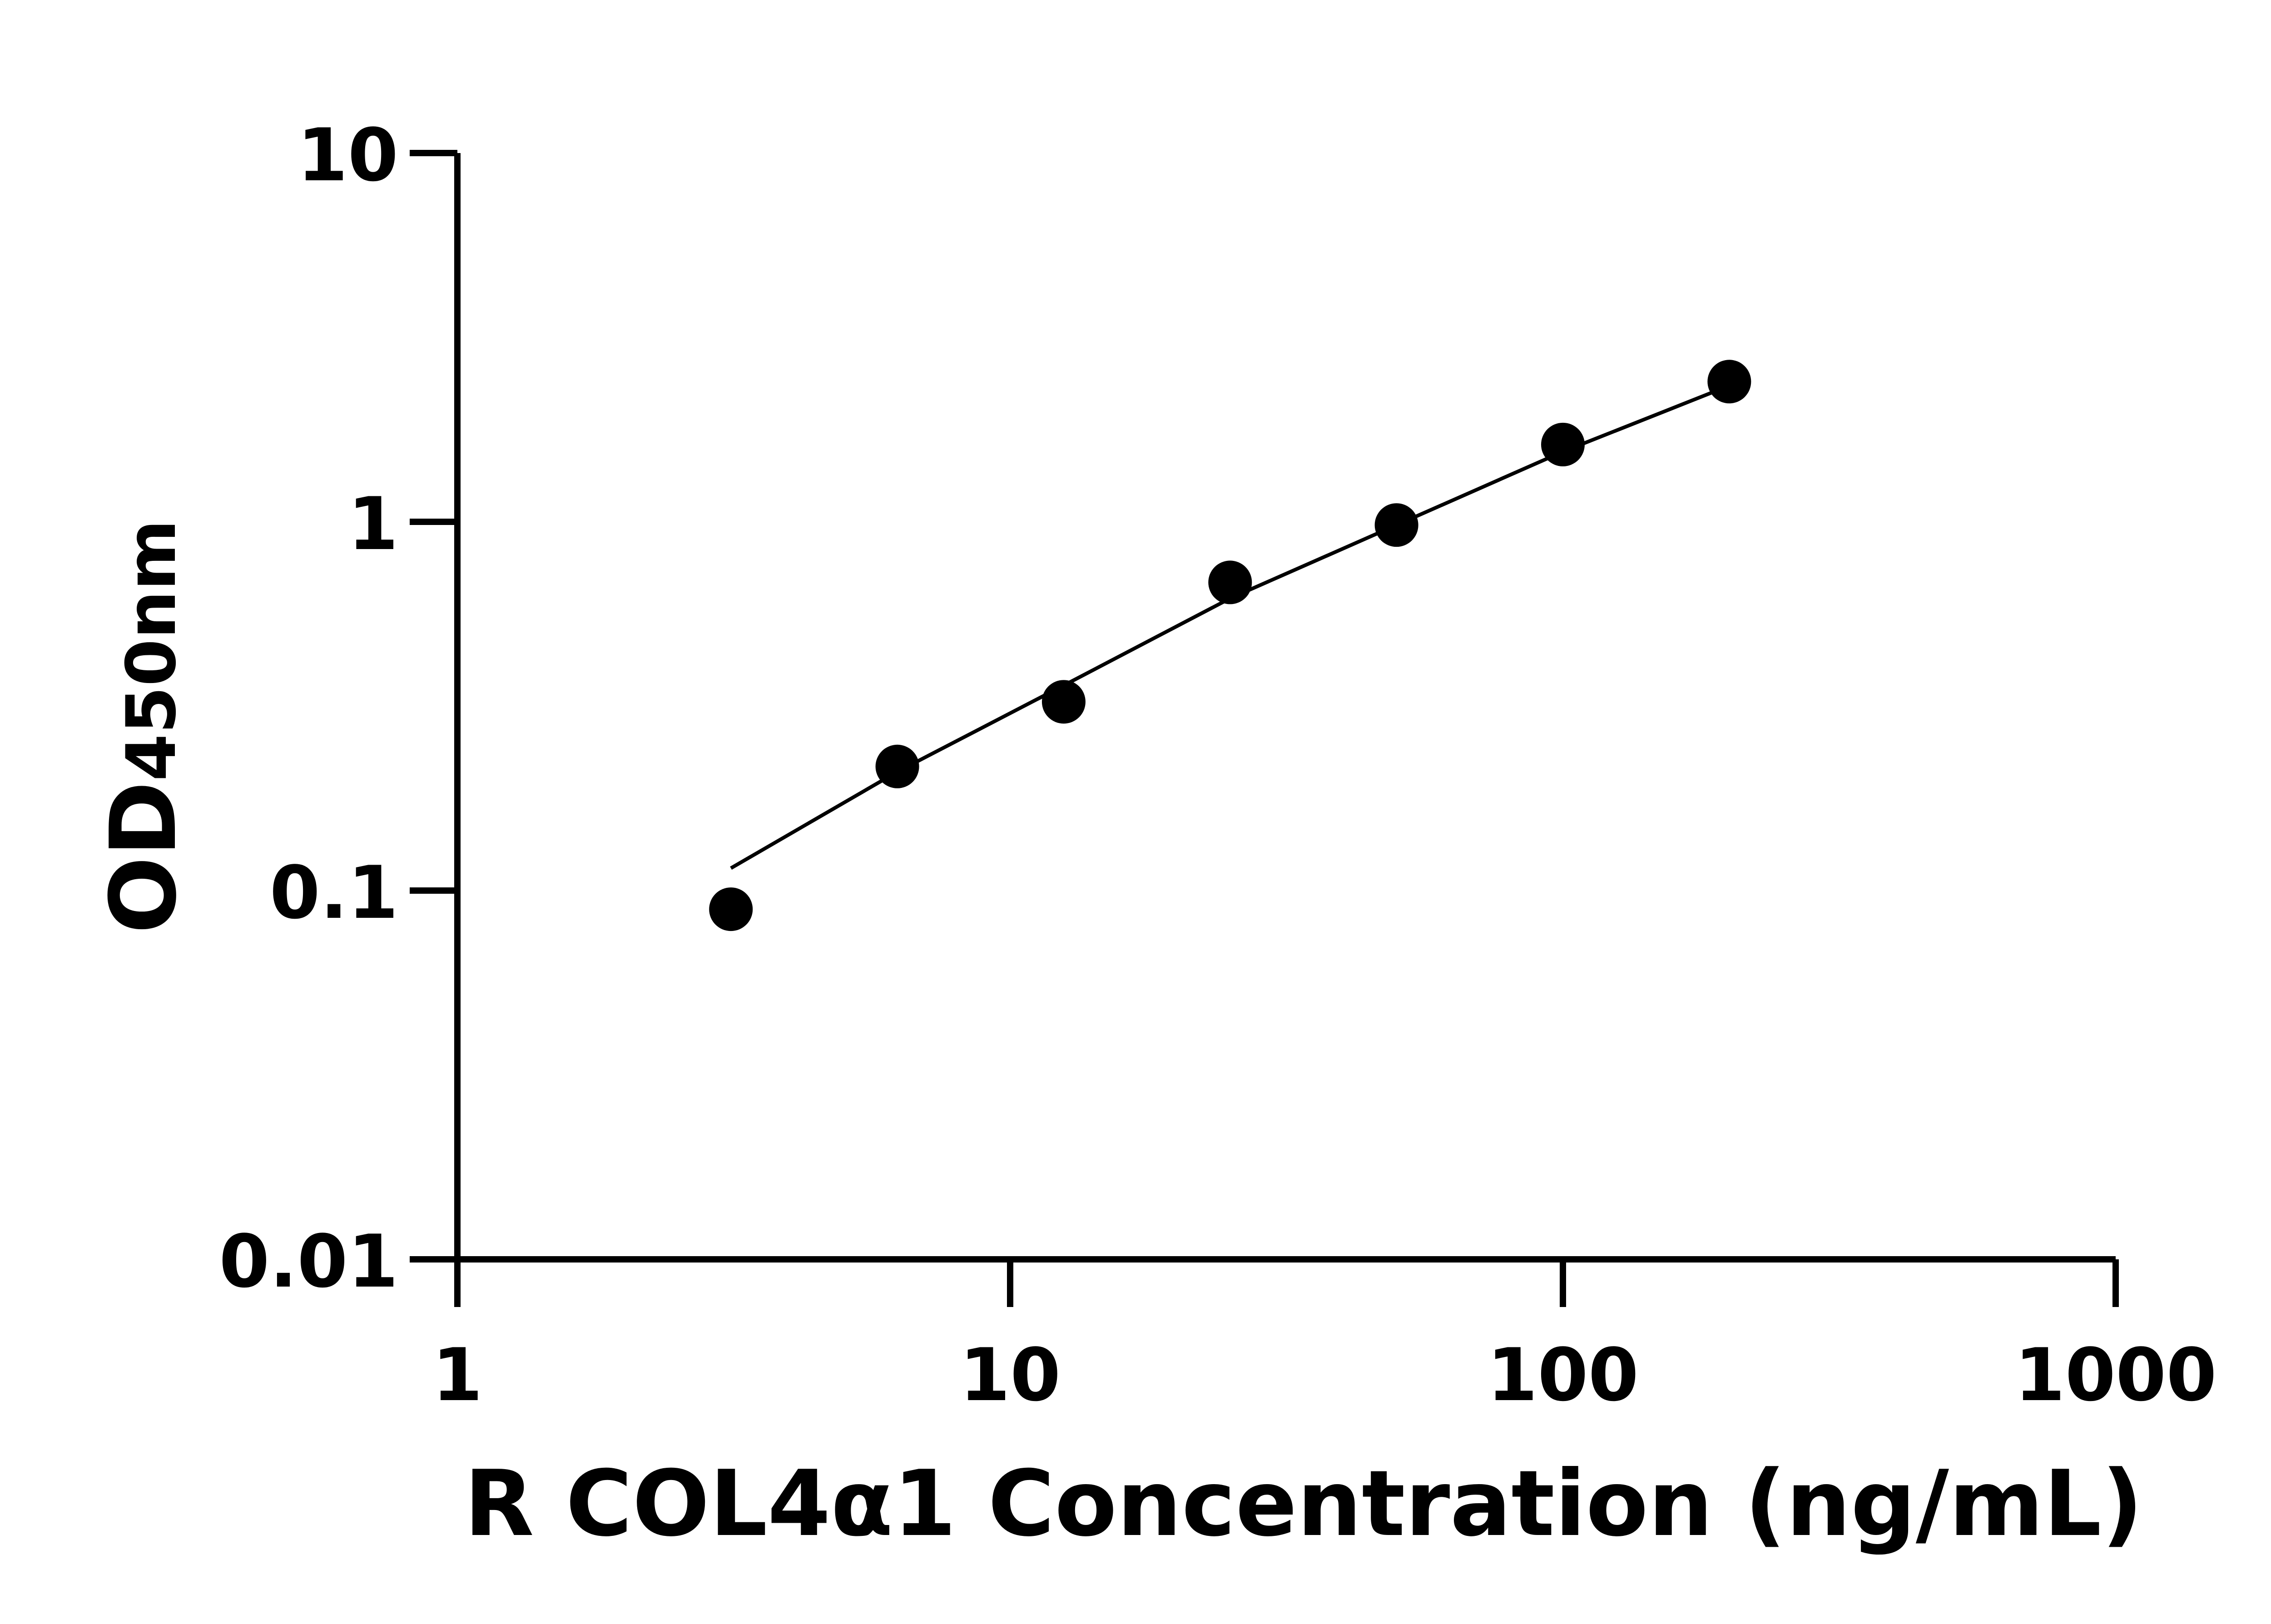 This screenshot has width=2271, height=1624. I want to click on x-tick-label: 1, so click(457, 1374).